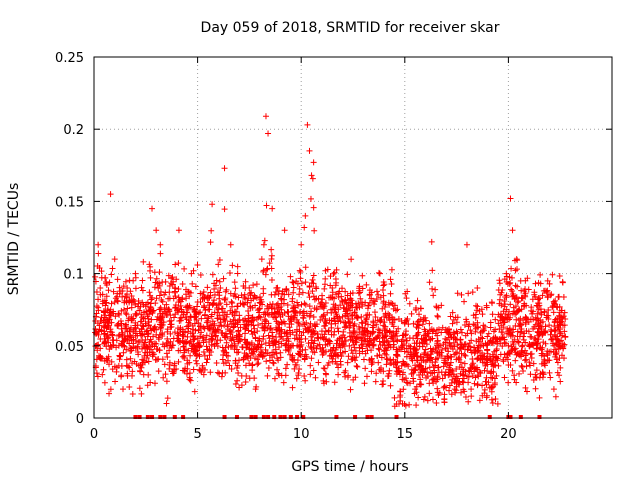 This screenshot has height=480, width=640. I want to click on x-tick-label: 15, so click(405, 434).